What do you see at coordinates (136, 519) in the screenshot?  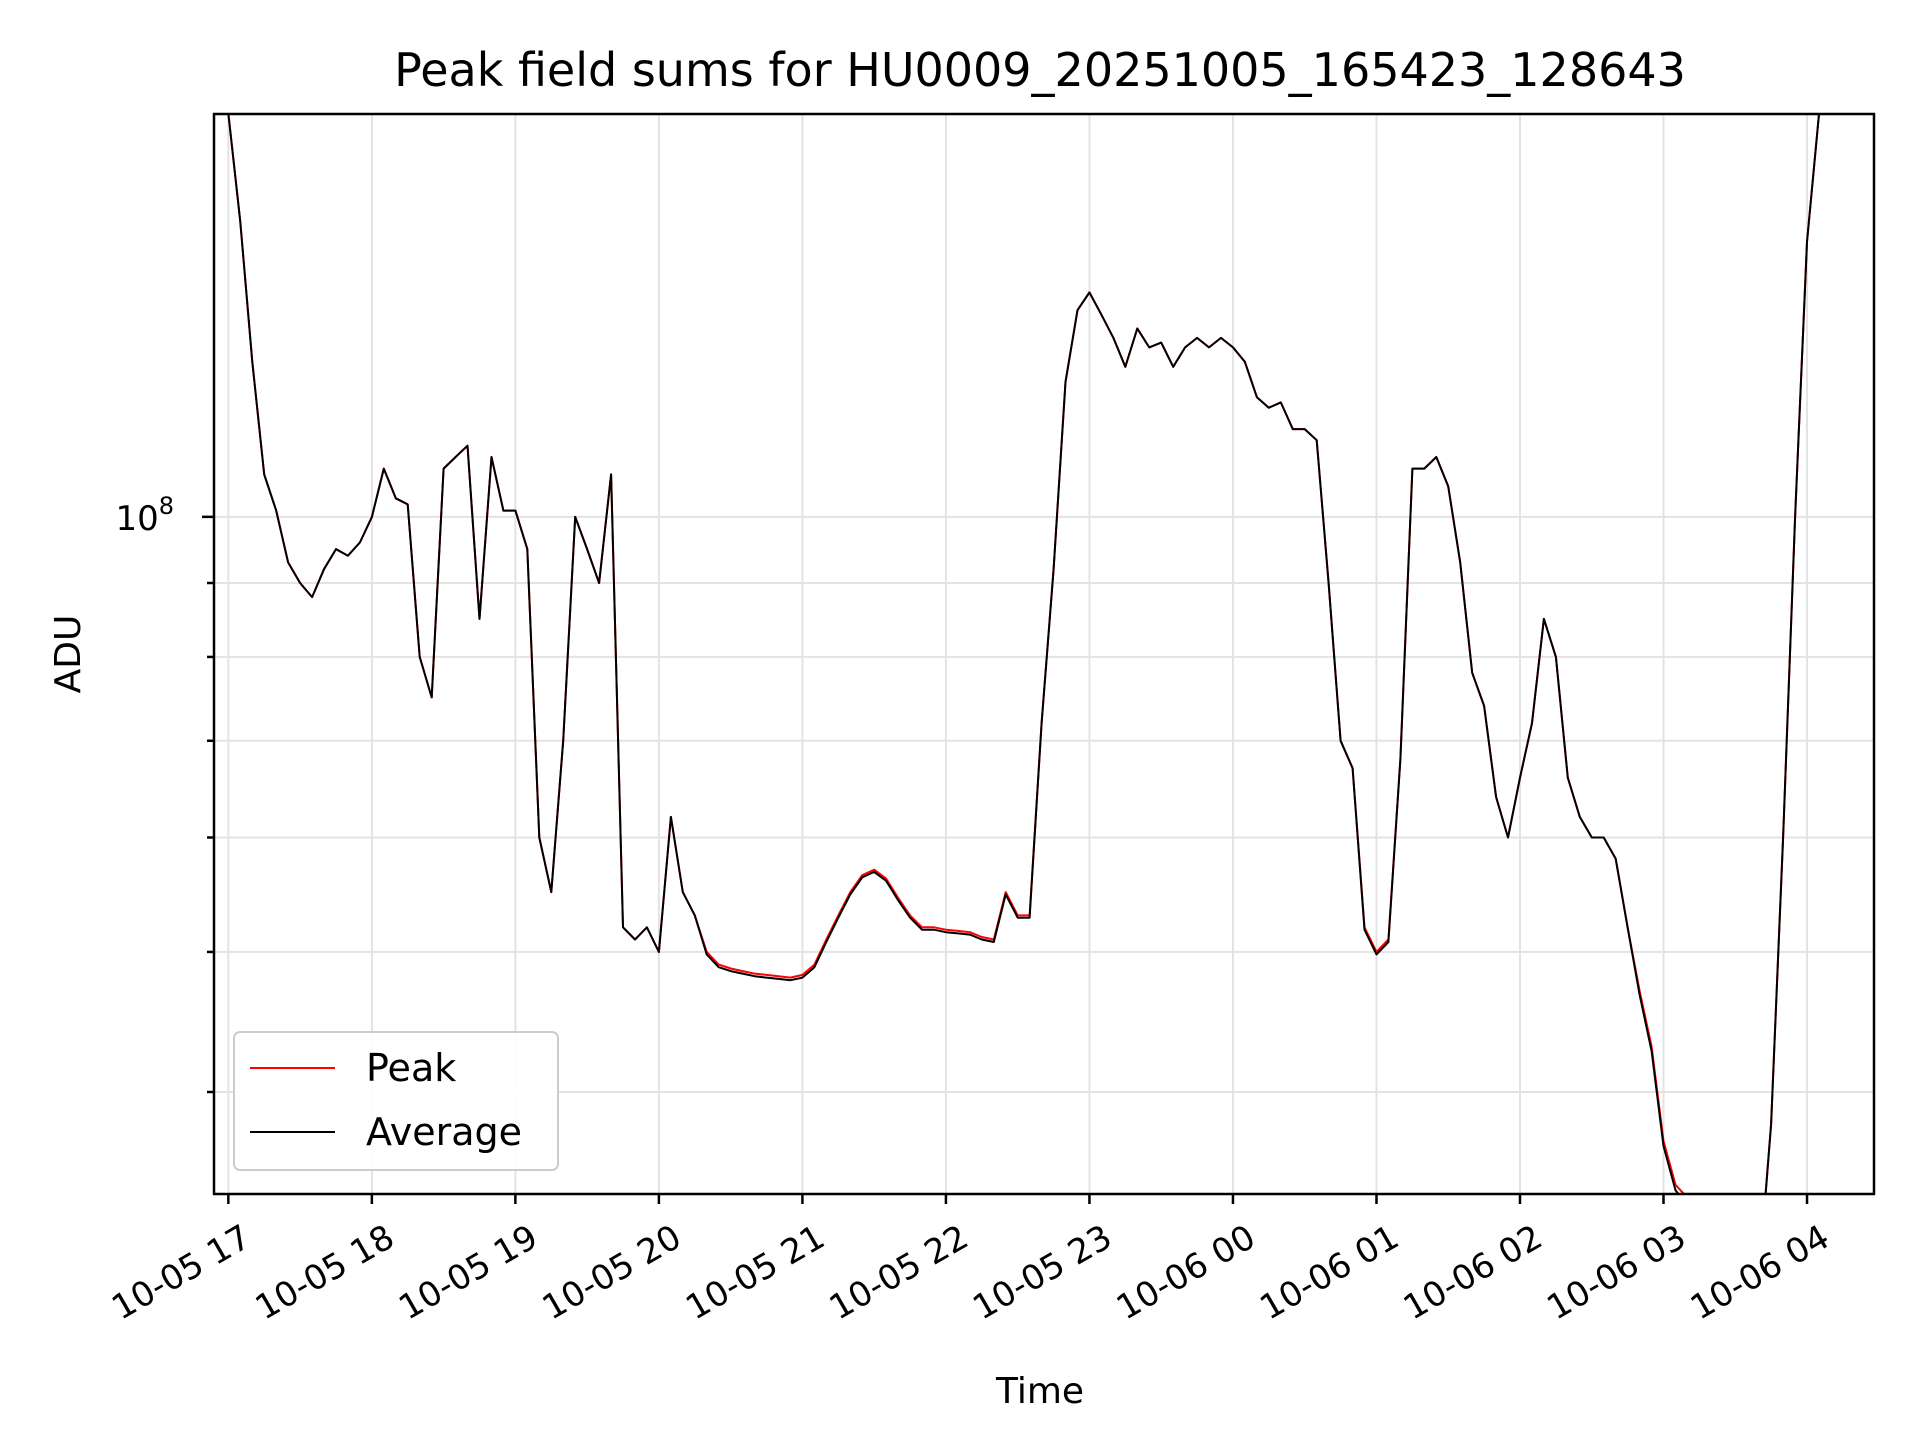 I see `y-tick-base: 10` at bounding box center [136, 519].